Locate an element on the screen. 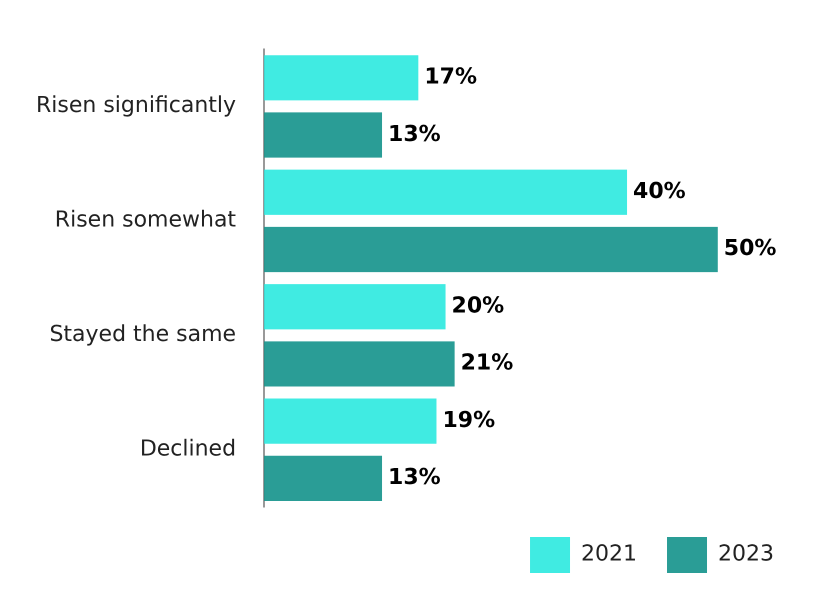  data-label: 40% is located at coordinates (659, 191).